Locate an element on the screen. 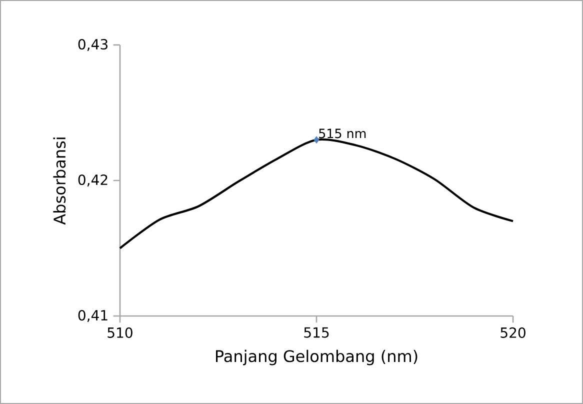 The height and width of the screenshot is (404, 583). x-tick-label: 510 is located at coordinates (120, 332).